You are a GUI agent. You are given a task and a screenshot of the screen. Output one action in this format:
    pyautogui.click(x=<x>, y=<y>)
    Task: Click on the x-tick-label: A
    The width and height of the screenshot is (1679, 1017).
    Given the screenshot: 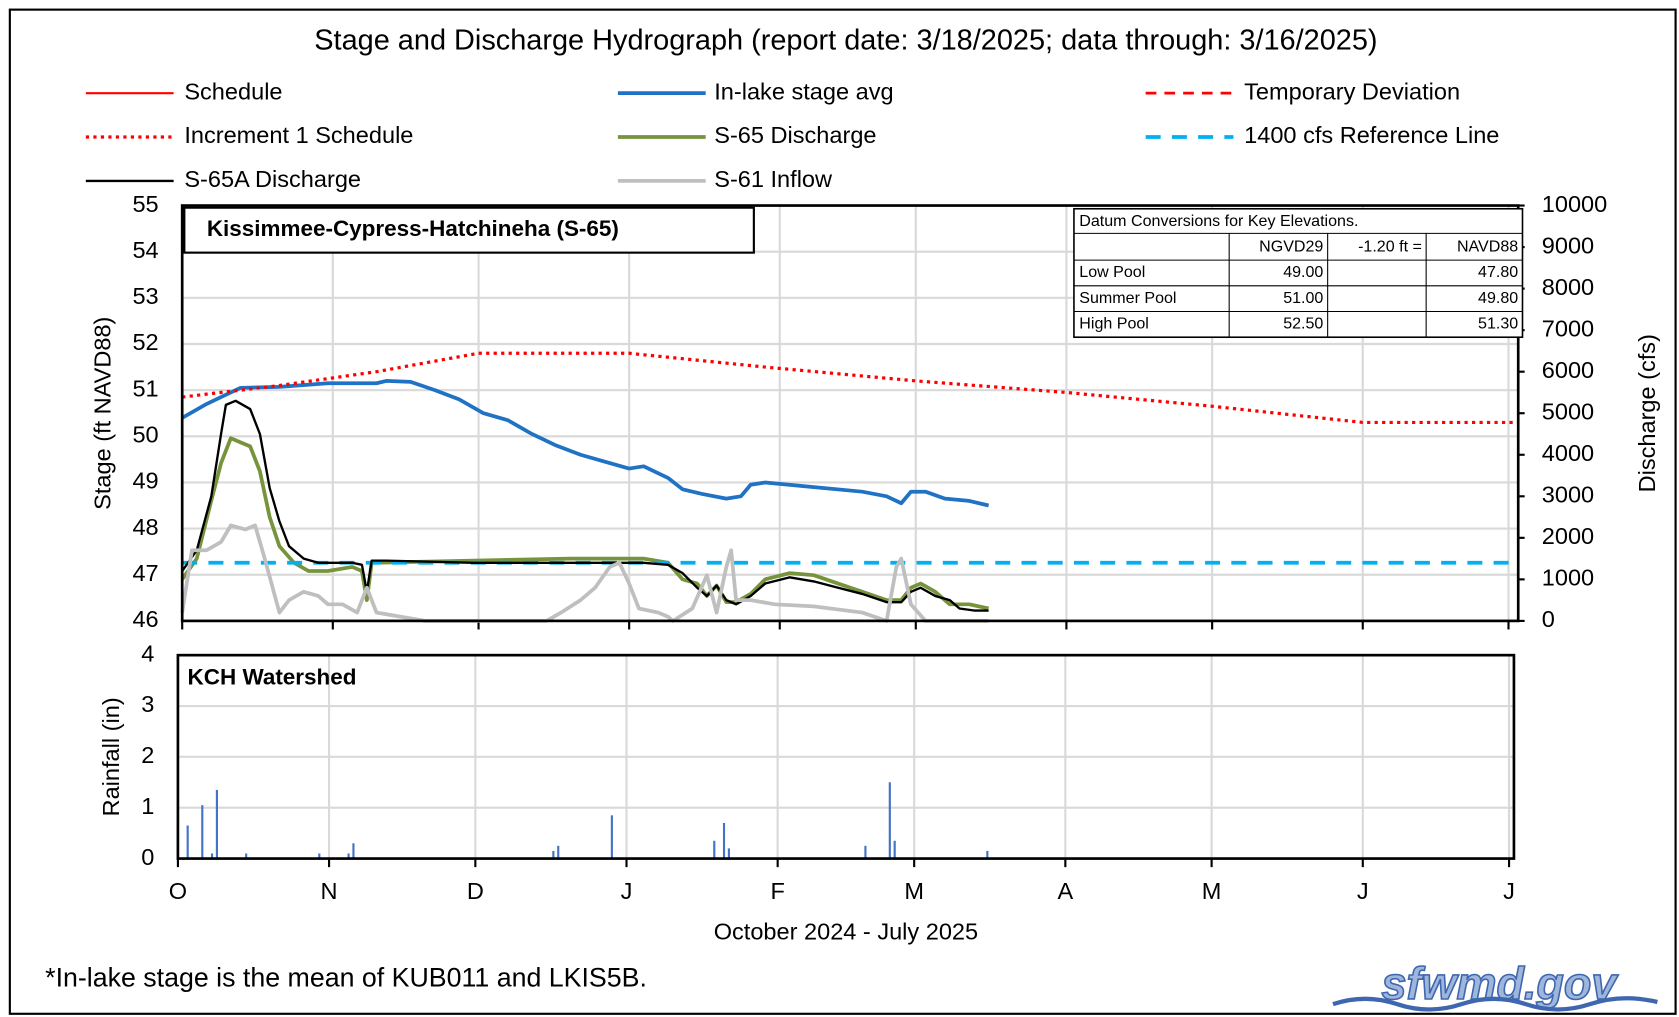 What is the action you would take?
    pyautogui.click(x=1065, y=891)
    